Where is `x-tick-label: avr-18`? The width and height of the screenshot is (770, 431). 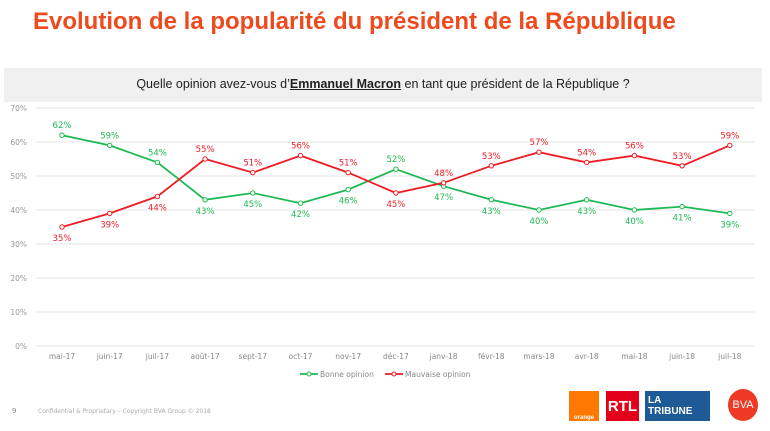
x-tick-label: avr-18 is located at coordinates (587, 356).